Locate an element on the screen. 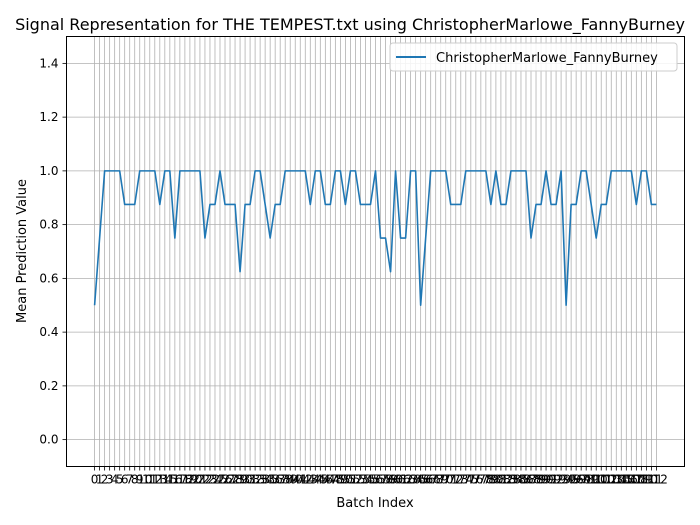 The width and height of the screenshot is (700, 525). x-tick-label: 59 is located at coordinates (390, 480).